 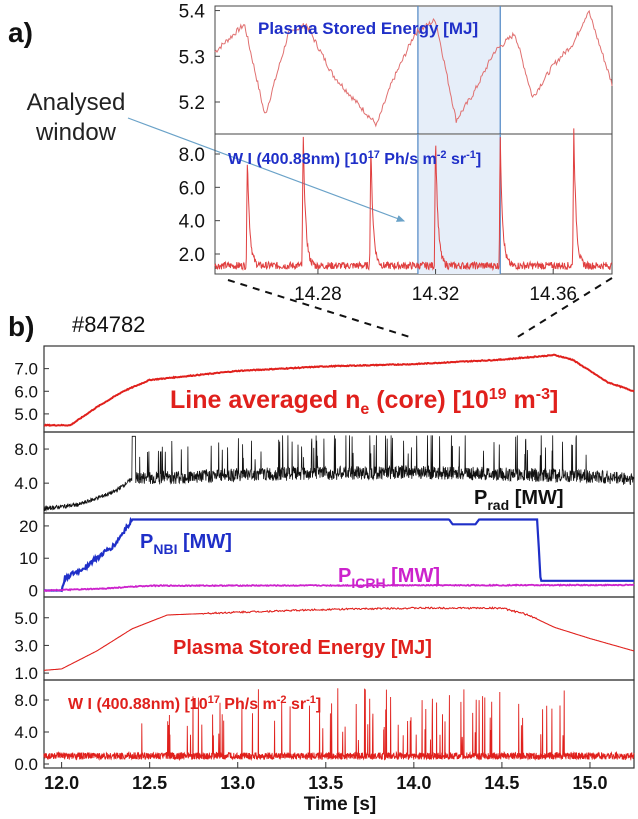 I want to click on p3-icrh-label: PICRH [MW], so click(x=389, y=578).